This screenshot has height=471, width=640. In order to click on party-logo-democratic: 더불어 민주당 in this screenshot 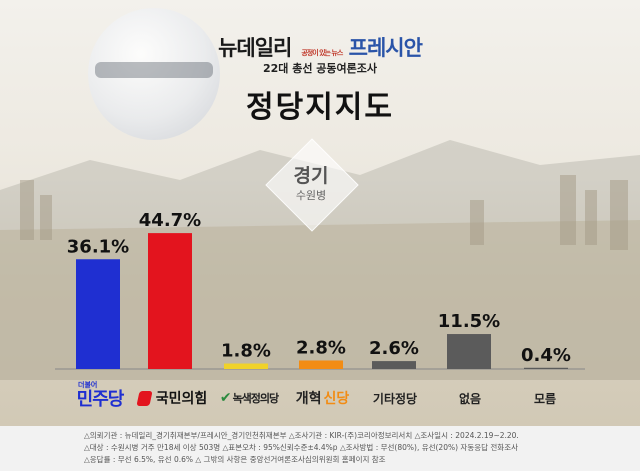, I will do `click(100, 396)`.